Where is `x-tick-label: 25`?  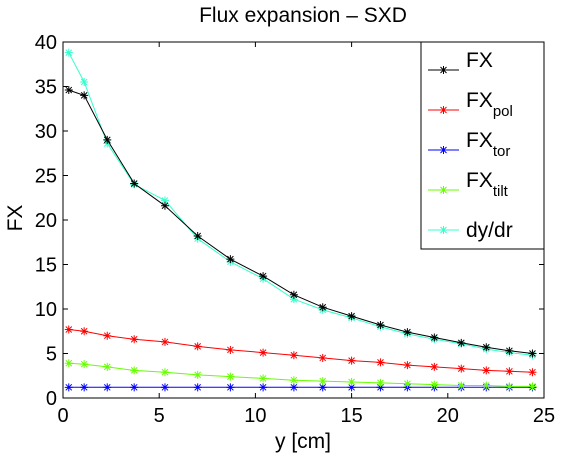 x-tick-label: 25 is located at coordinates (544, 416).